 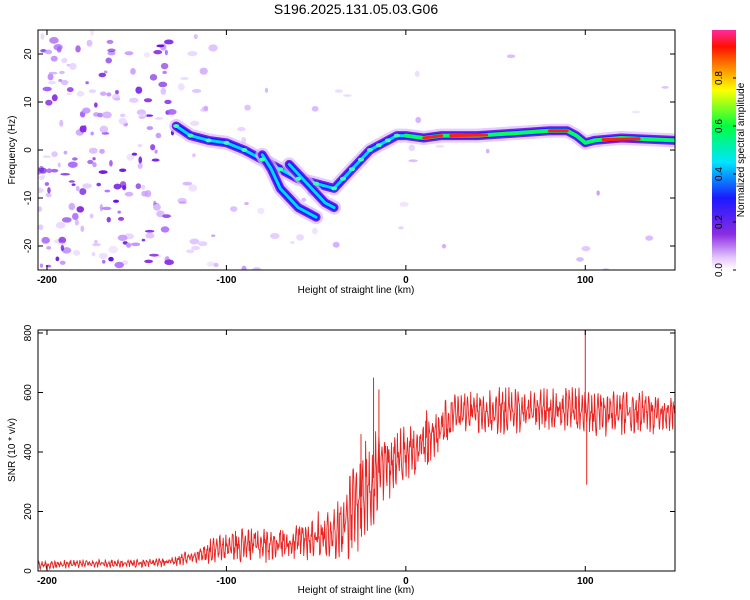 What do you see at coordinates (719, 126) in the screenshot?
I see `colorbar-tick-label: 0.6` at bounding box center [719, 126].